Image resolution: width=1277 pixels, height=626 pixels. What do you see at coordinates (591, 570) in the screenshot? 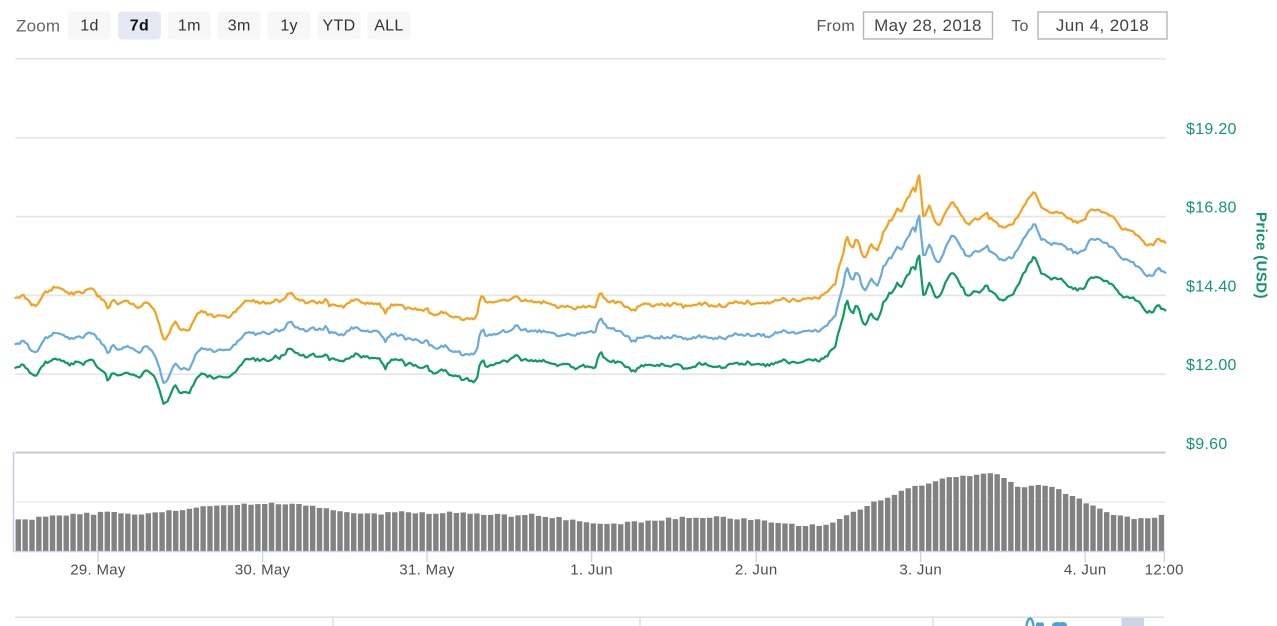
I see `svg-text: 1. Jun` at bounding box center [591, 570].